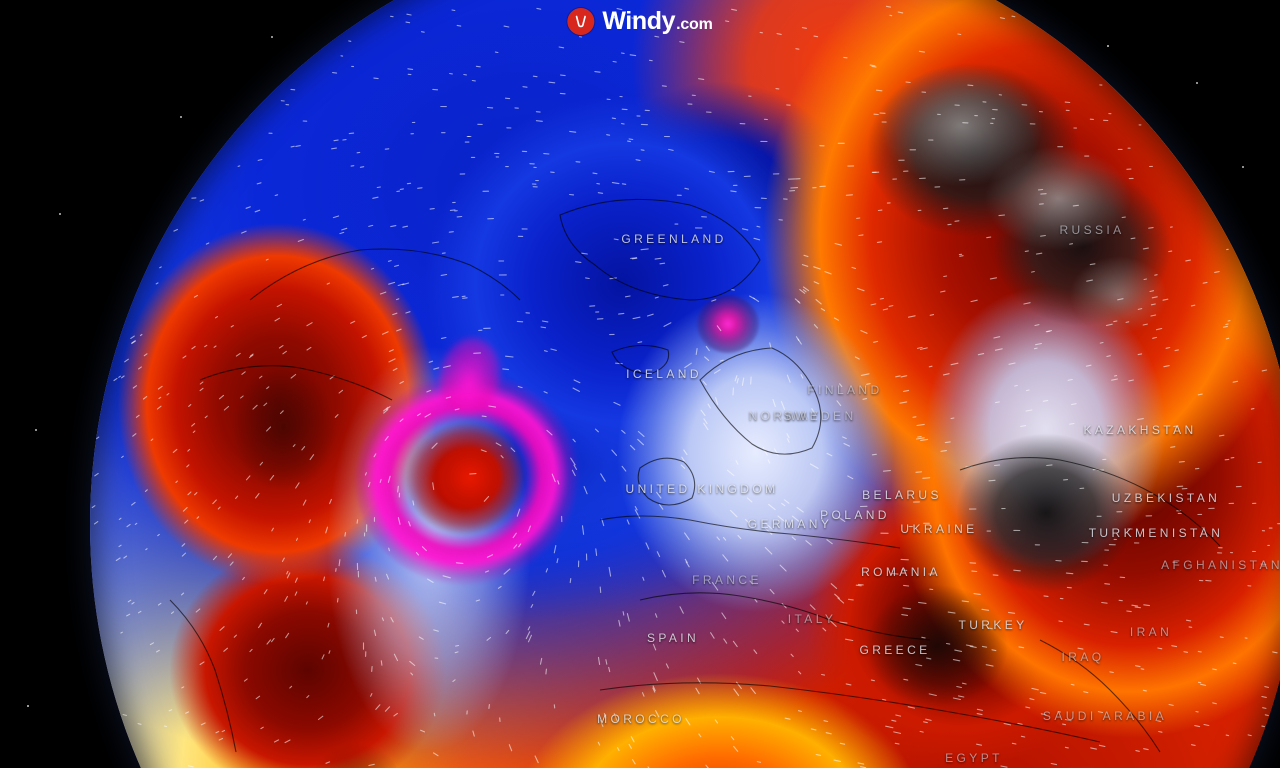  I want to click on windy-logo-icon, so click(581, 21).